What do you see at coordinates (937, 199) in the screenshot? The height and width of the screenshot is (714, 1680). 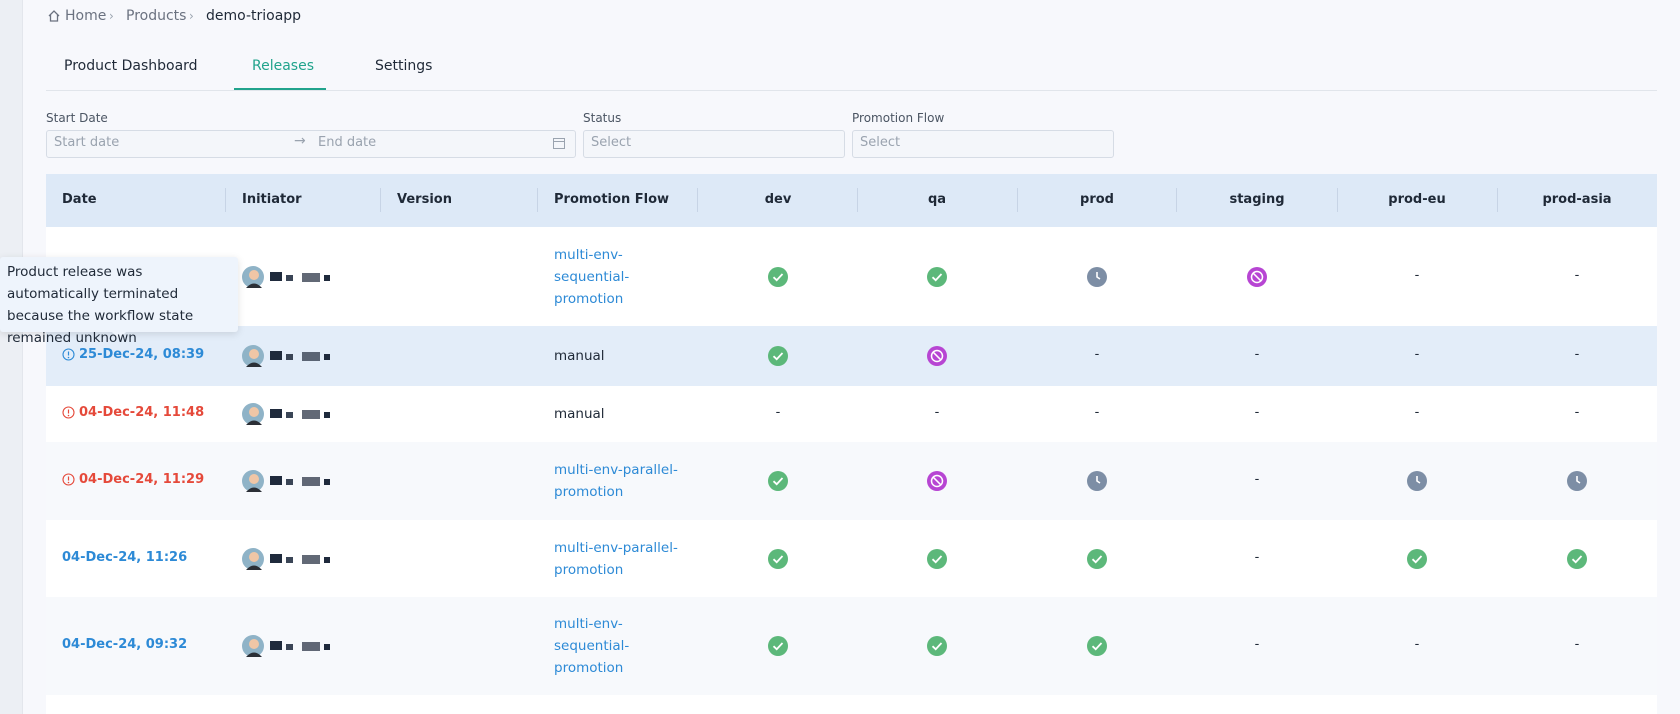 I see `column-header: qa` at bounding box center [937, 199].